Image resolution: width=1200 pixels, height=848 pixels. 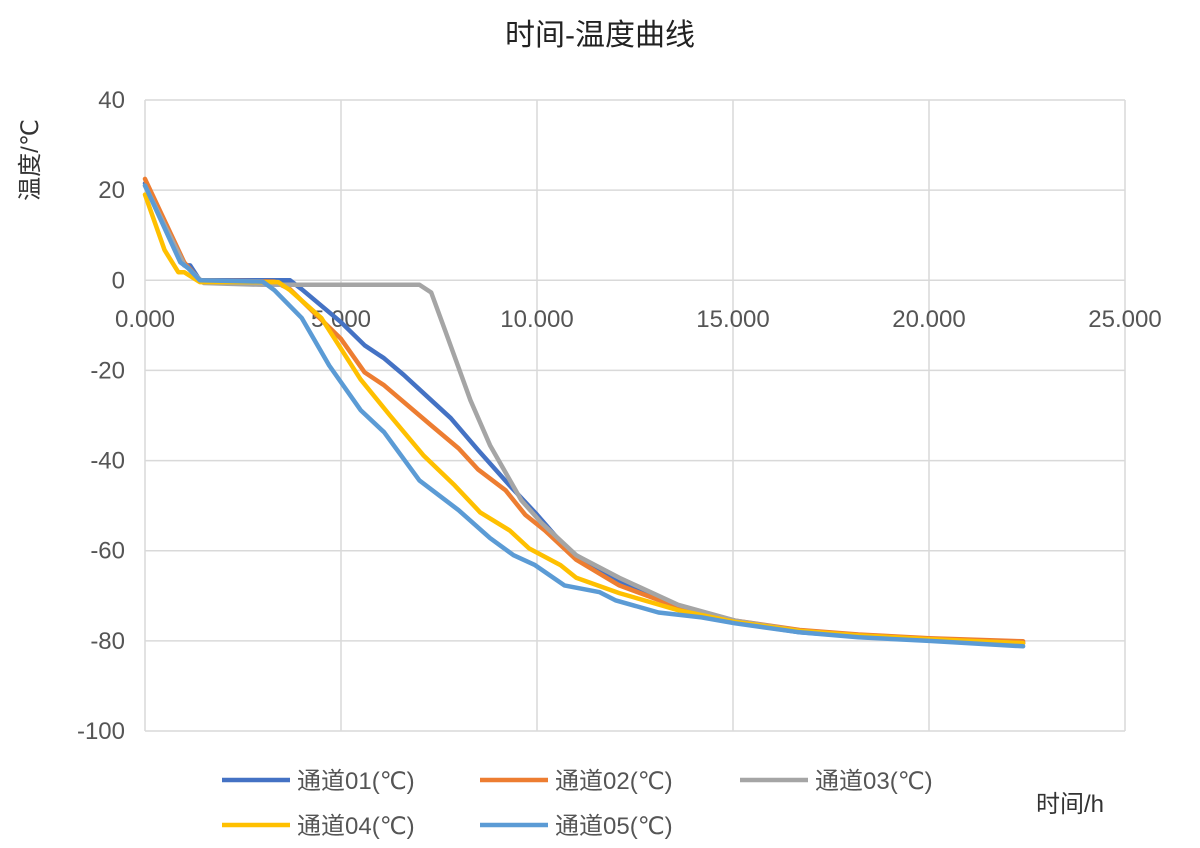 What do you see at coordinates (874, 781) in the screenshot?
I see `legend-label-3: 通道03(℃)` at bounding box center [874, 781].